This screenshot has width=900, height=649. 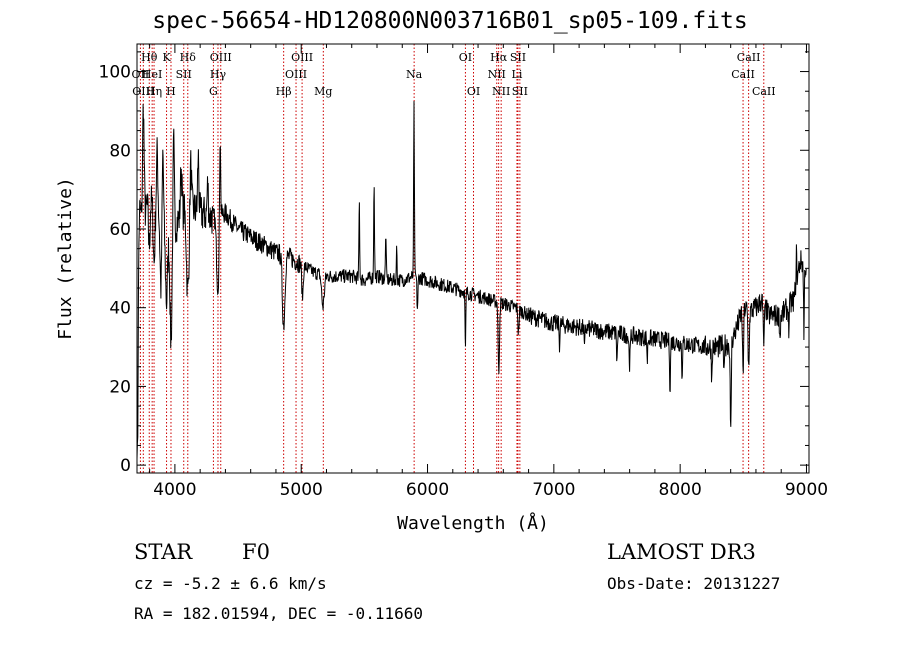 I want to click on line-label: HeI, so click(x=152, y=74).